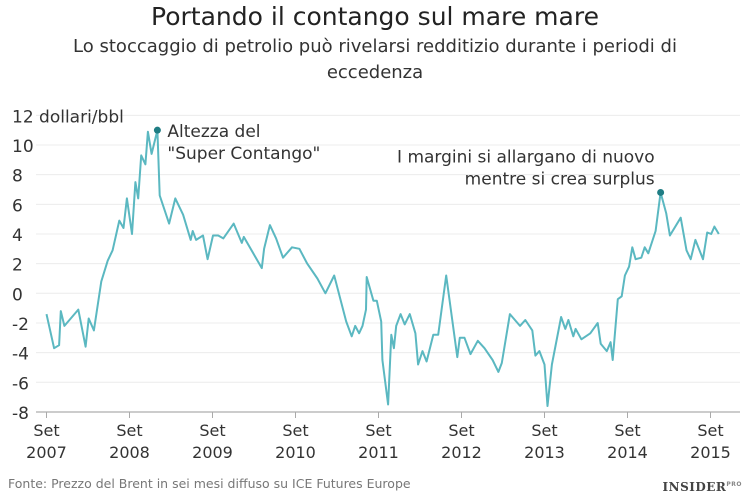  What do you see at coordinates (710, 452) in the screenshot?
I see `x-tick-year: 2015` at bounding box center [710, 452].